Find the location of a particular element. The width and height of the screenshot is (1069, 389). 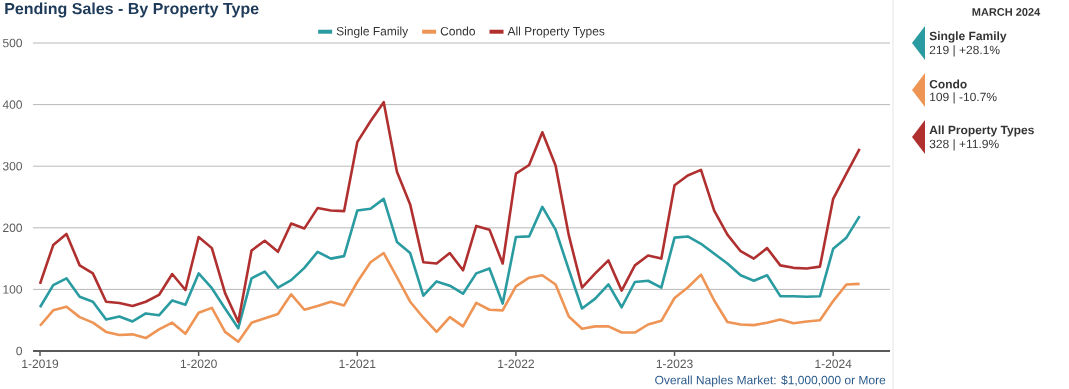

x-tick-label: 1-2021 is located at coordinates (357, 364).